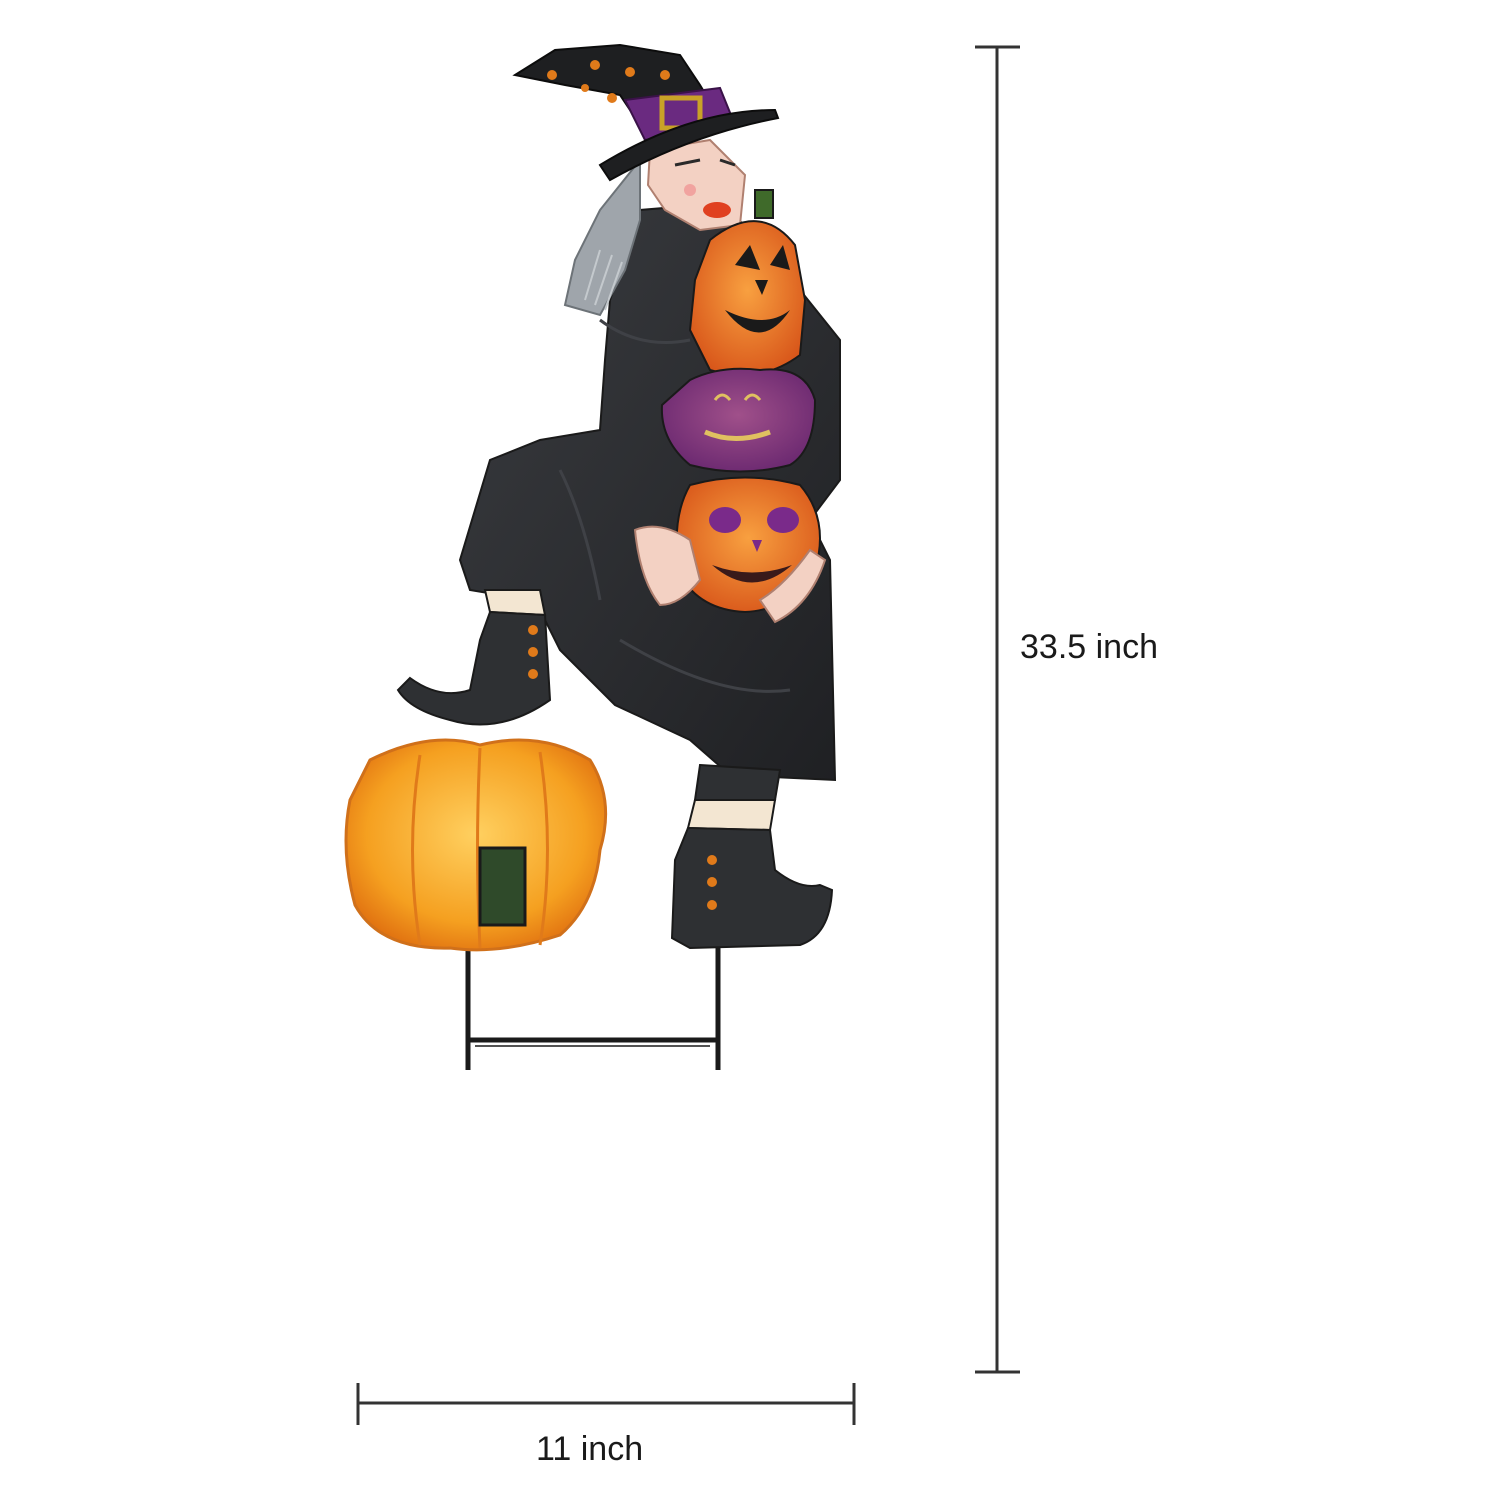 The width and height of the screenshot is (1500, 1500). What do you see at coordinates (606, 1404) in the screenshot?
I see `width-dimension-line` at bounding box center [606, 1404].